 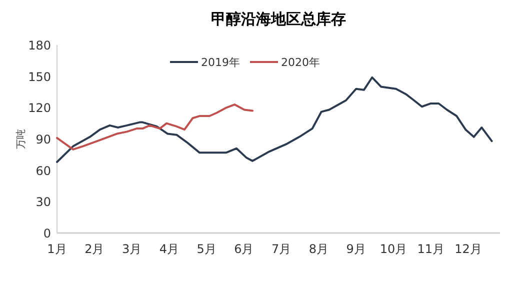 What do you see at coordinates (468, 249) in the screenshot?
I see `x-tick-label: 12月` at bounding box center [468, 249].